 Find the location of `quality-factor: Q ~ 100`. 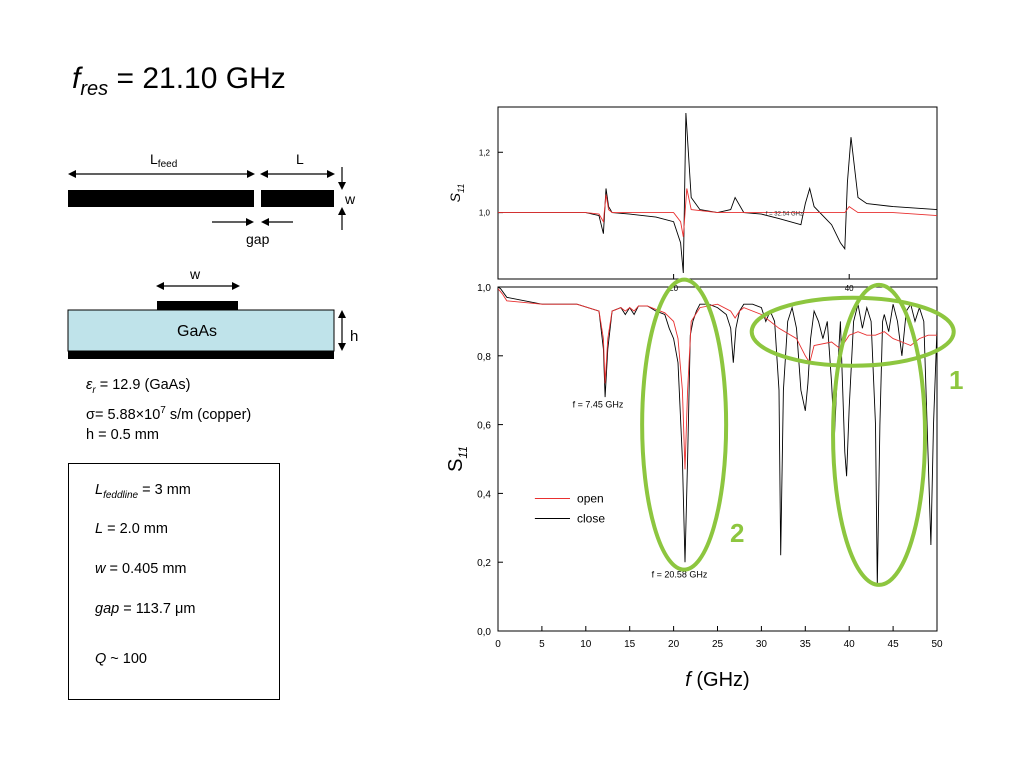

quality-factor: Q ~ 100 is located at coordinates (121, 659).